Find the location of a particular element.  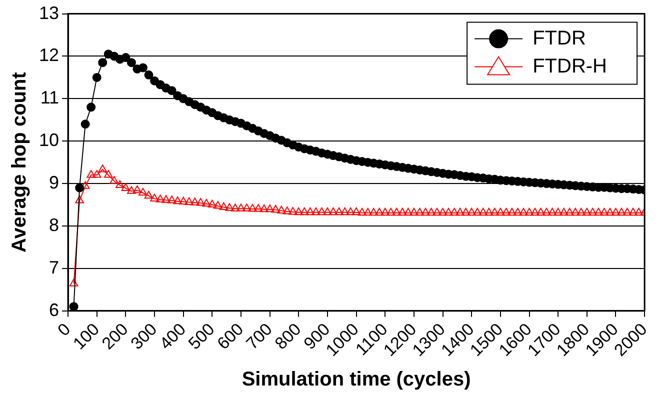

y-tick-label: 10 is located at coordinates (49, 140).